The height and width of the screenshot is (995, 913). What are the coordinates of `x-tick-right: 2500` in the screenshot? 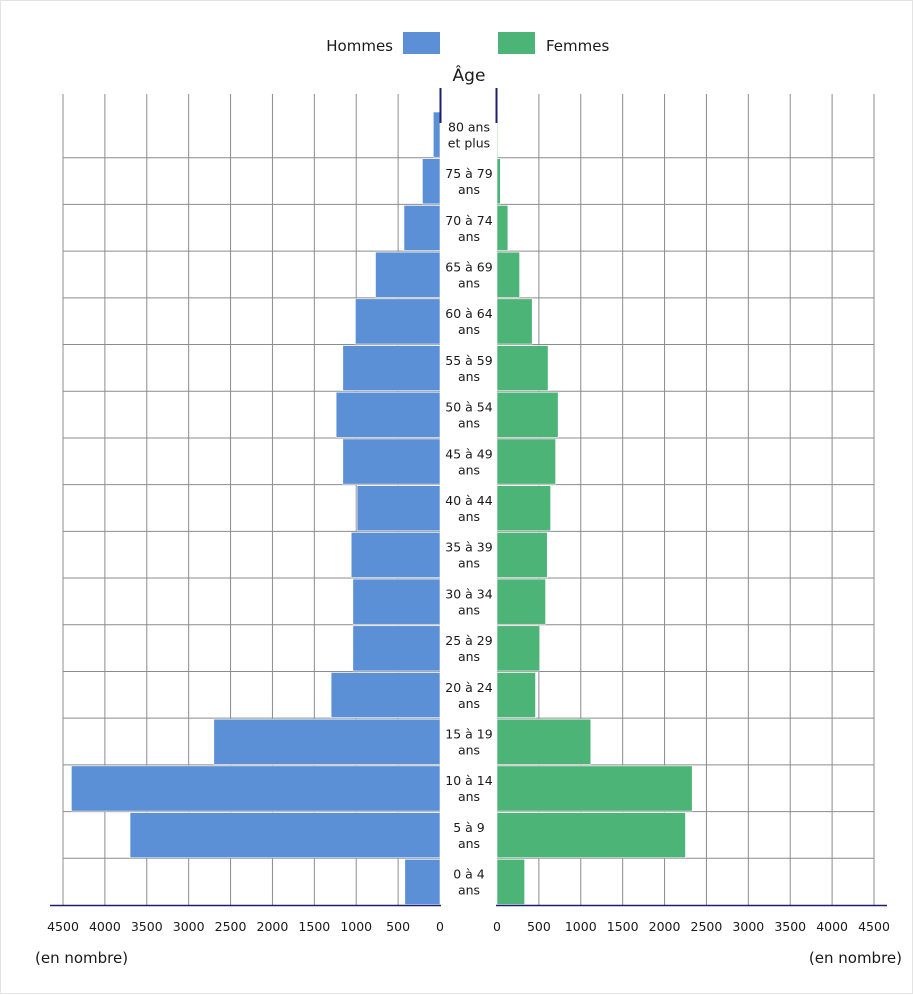 It's located at (707, 926).